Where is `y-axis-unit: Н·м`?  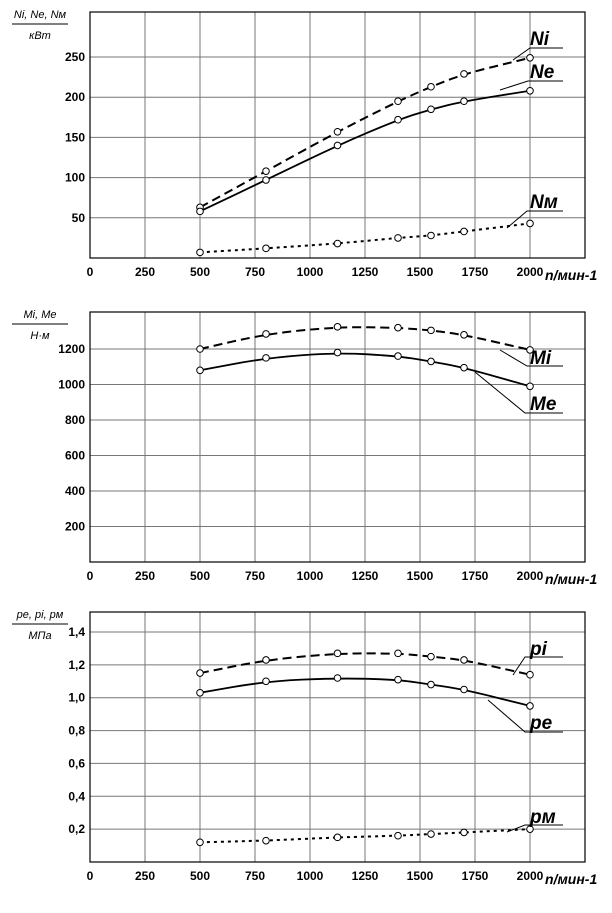
y-axis-unit: Н·м is located at coordinates (40, 336).